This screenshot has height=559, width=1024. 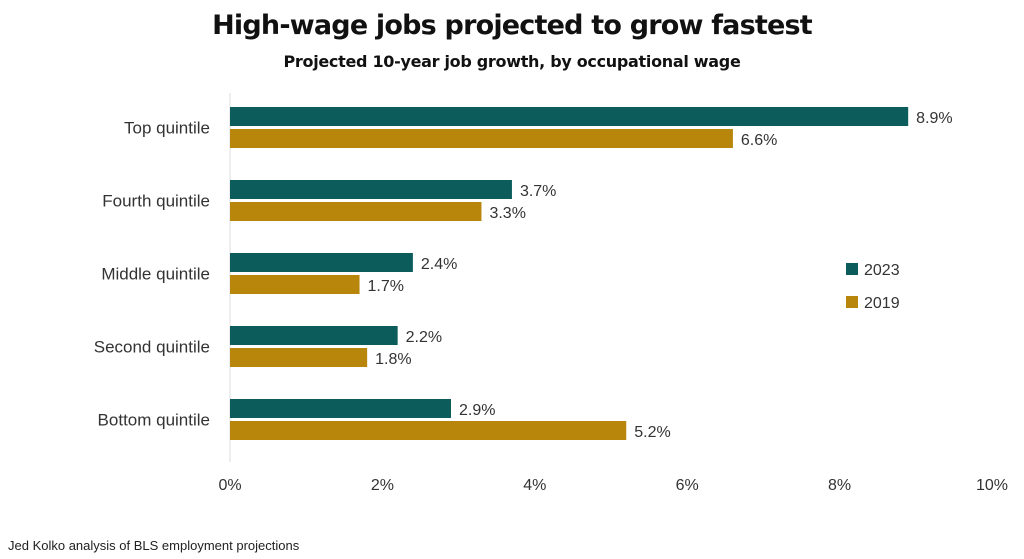 I want to click on category-label: Middle quintile, so click(x=155, y=274).